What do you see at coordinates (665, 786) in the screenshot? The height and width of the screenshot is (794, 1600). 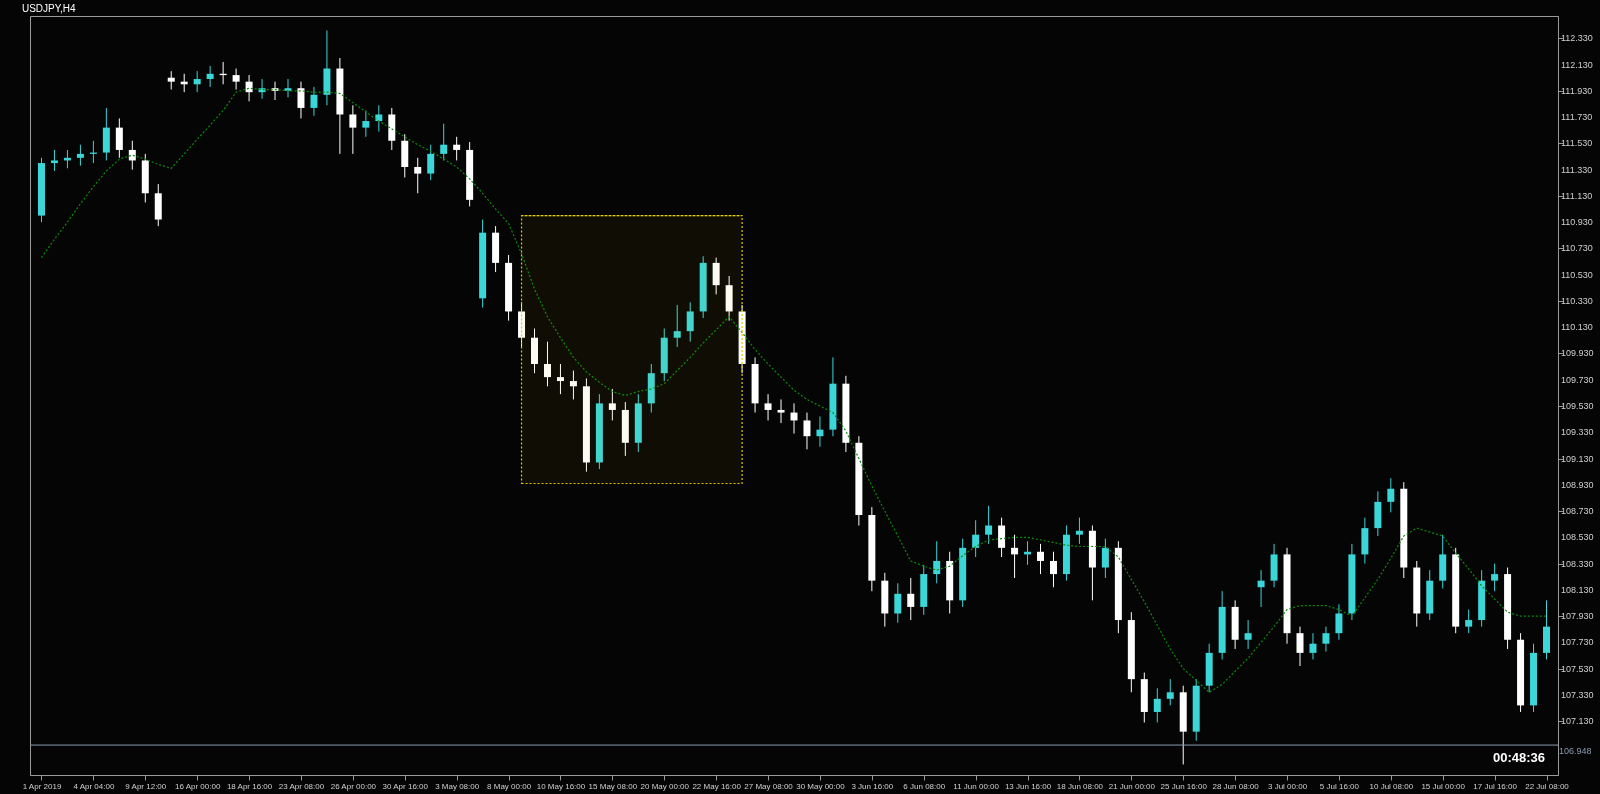 I see `x-tick-label: 20 May 00:00` at bounding box center [665, 786].